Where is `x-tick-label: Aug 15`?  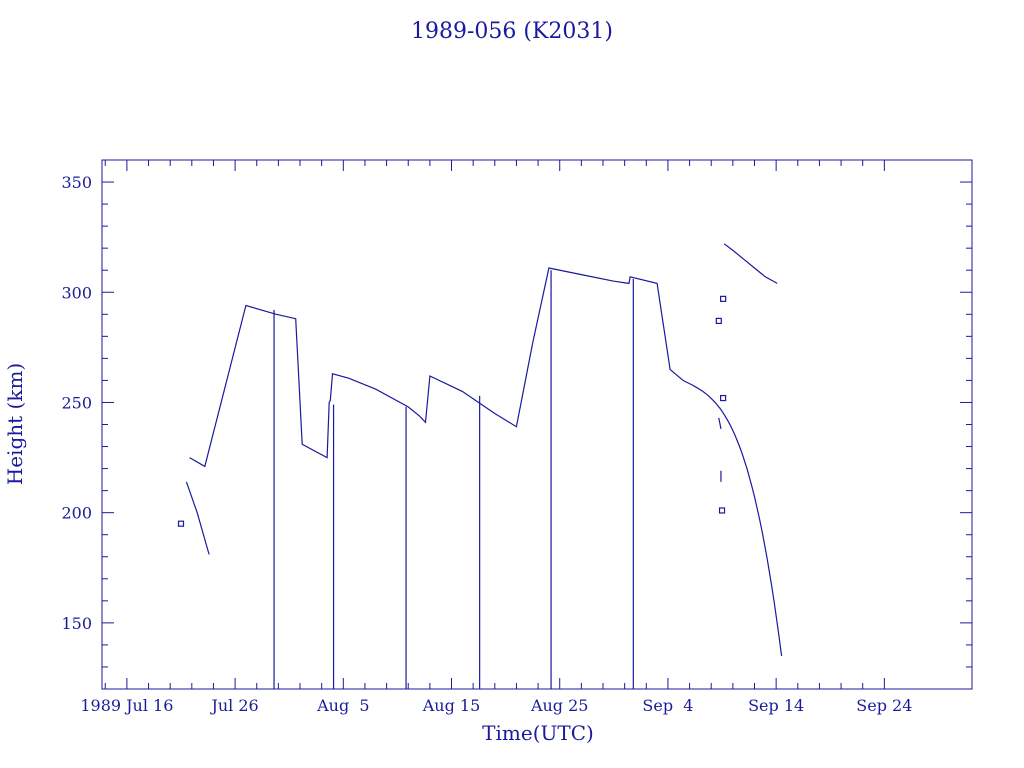
x-tick-label: Aug 15 is located at coordinates (451, 705).